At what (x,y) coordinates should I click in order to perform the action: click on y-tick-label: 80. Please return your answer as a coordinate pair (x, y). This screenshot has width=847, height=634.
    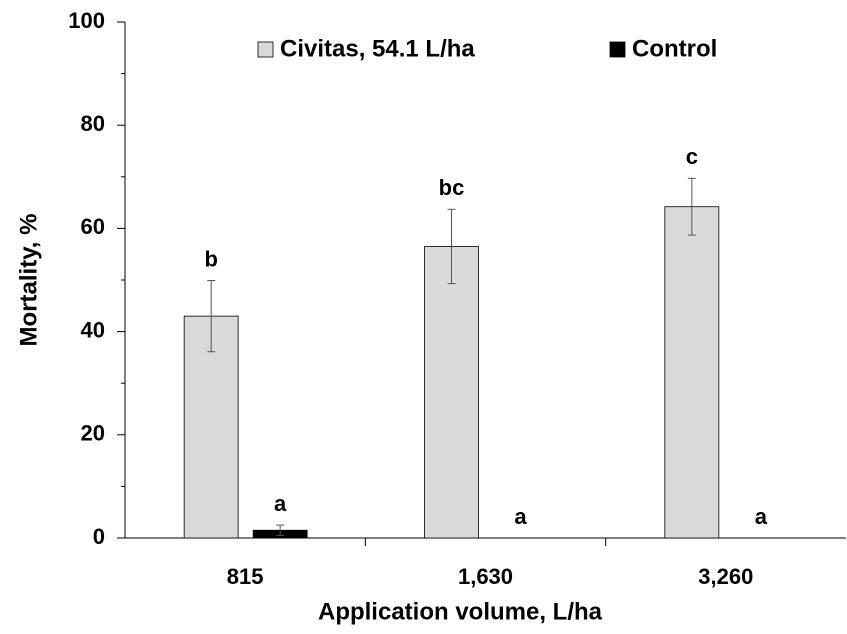
    Looking at the image, I should click on (93, 123).